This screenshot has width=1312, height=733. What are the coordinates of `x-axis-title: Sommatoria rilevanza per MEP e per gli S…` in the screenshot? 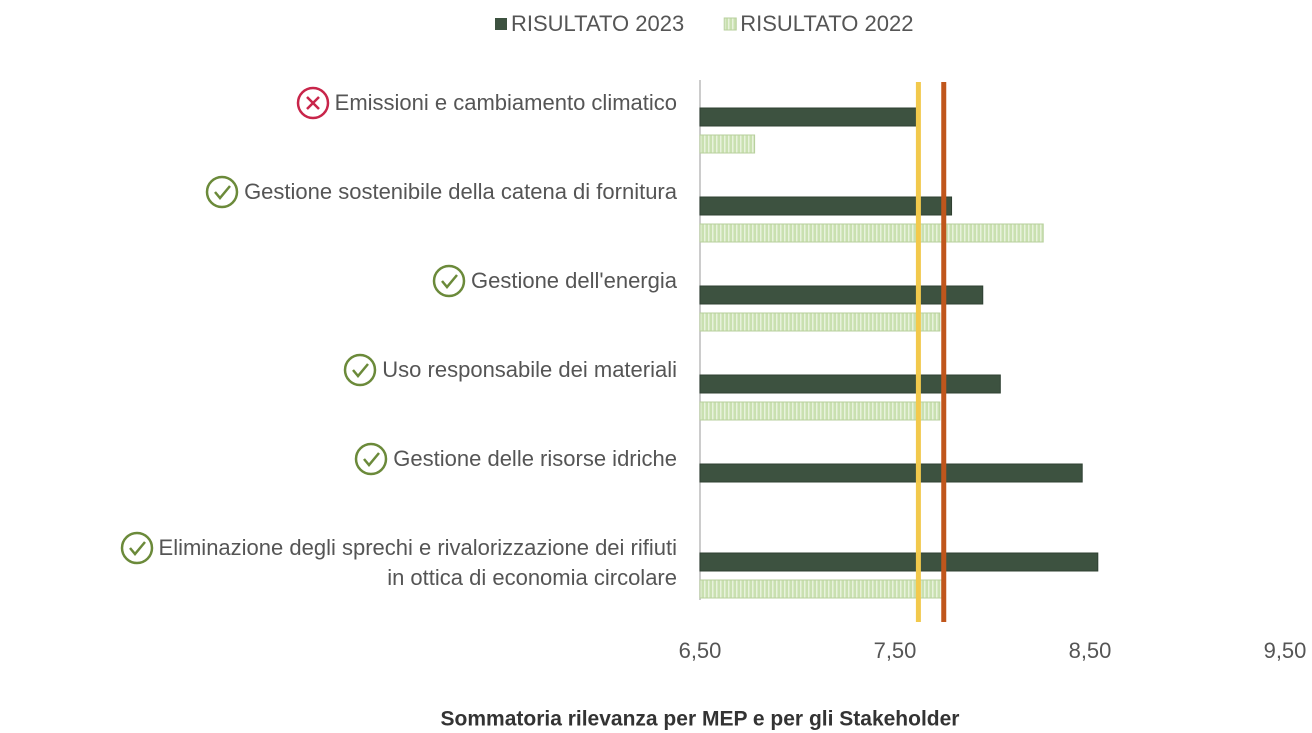 It's located at (700, 719).